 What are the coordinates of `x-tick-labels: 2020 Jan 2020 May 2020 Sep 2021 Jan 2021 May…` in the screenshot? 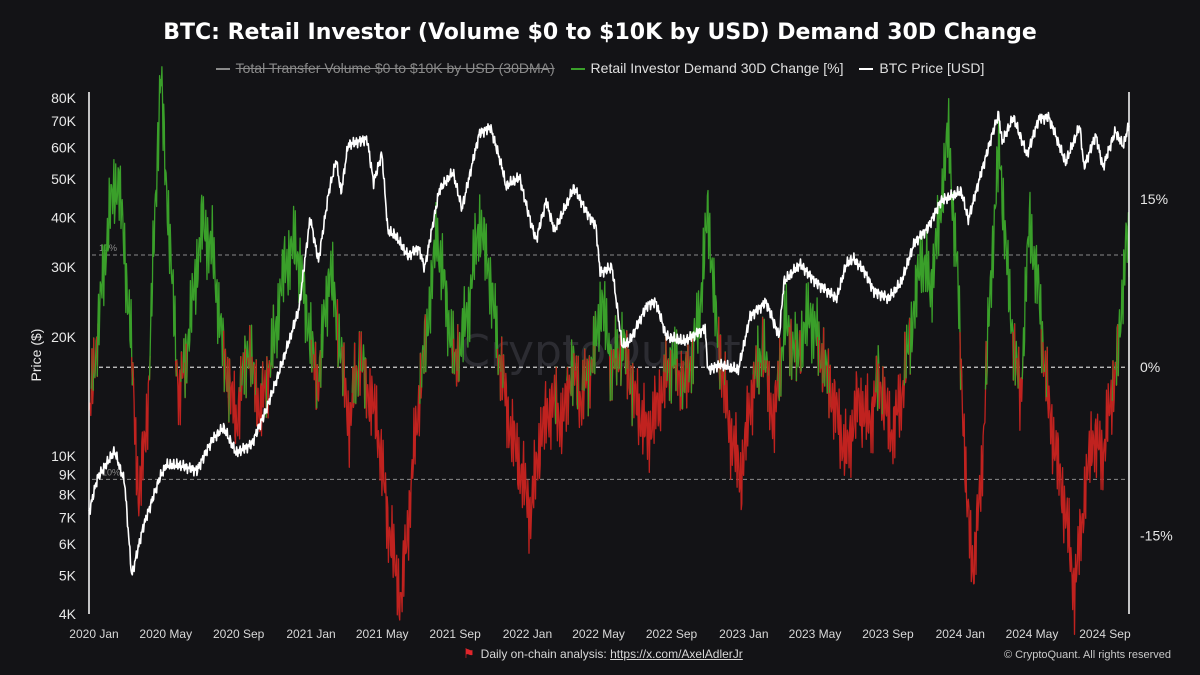 It's located at (600, 634).